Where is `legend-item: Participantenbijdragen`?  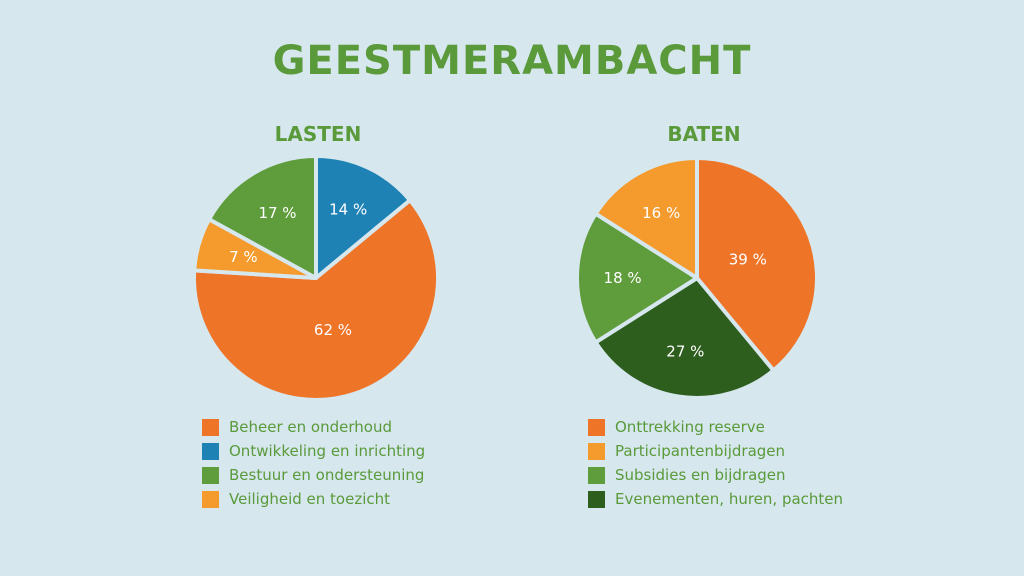
legend-item: Participantenbijdragen is located at coordinates (715, 451).